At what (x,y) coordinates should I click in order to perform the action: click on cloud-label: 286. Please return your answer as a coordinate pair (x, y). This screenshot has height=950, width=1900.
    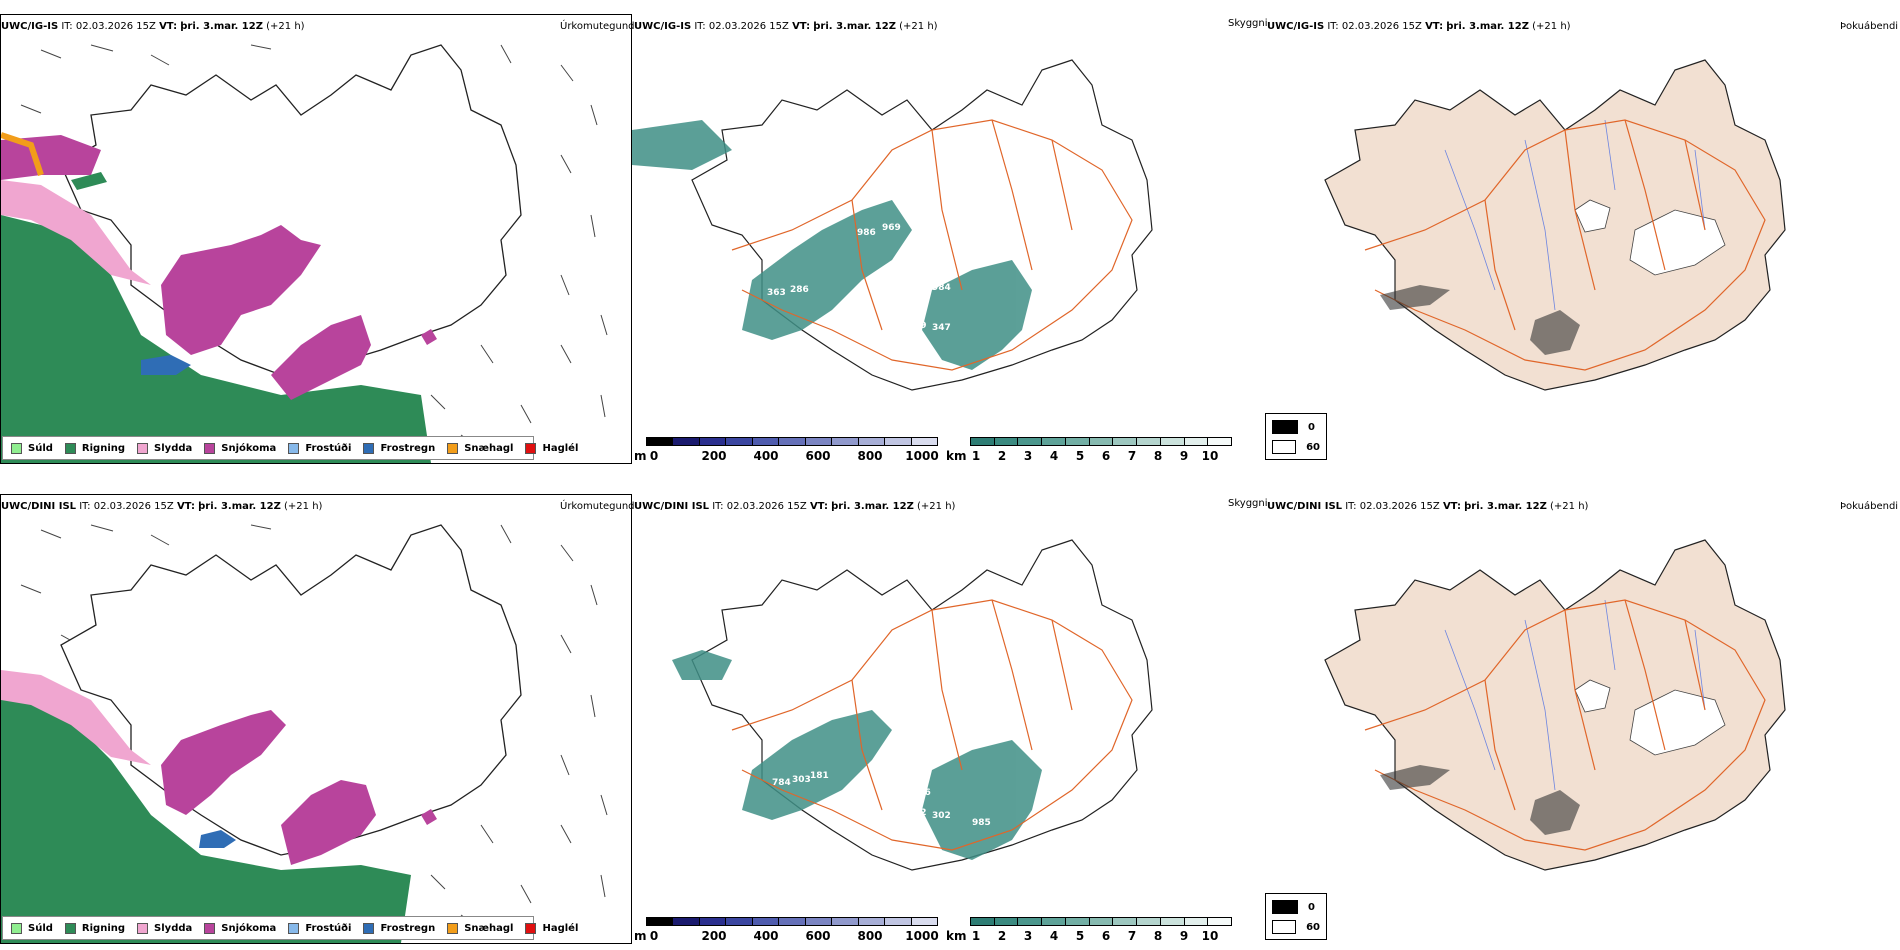
    Looking at the image, I should click on (799, 290).